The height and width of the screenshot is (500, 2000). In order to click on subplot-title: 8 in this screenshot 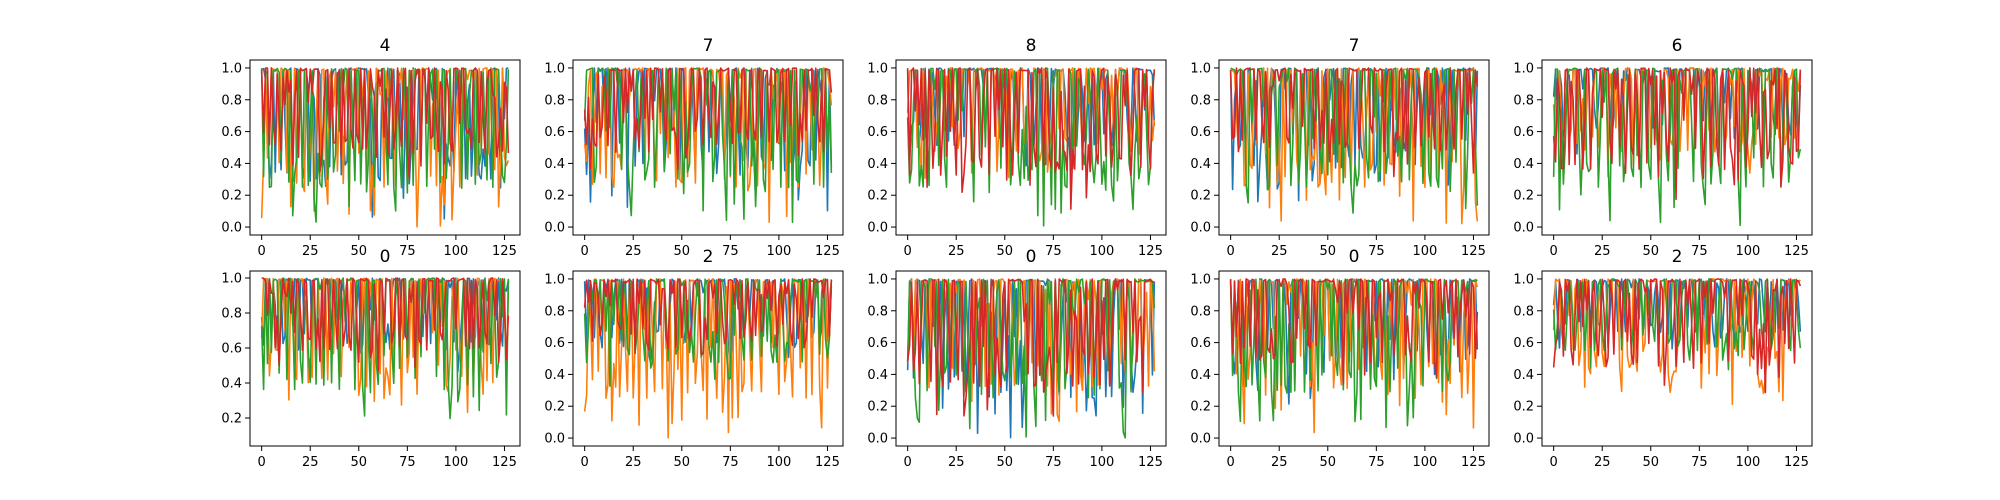, I will do `click(1031, 46)`.